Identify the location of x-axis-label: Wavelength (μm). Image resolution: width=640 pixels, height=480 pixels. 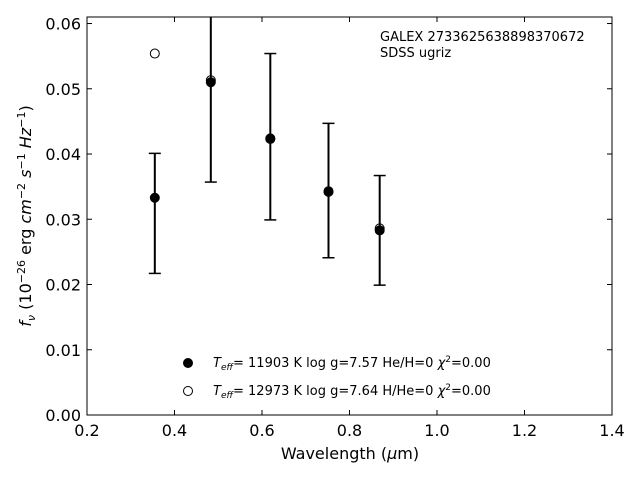
(350, 453).